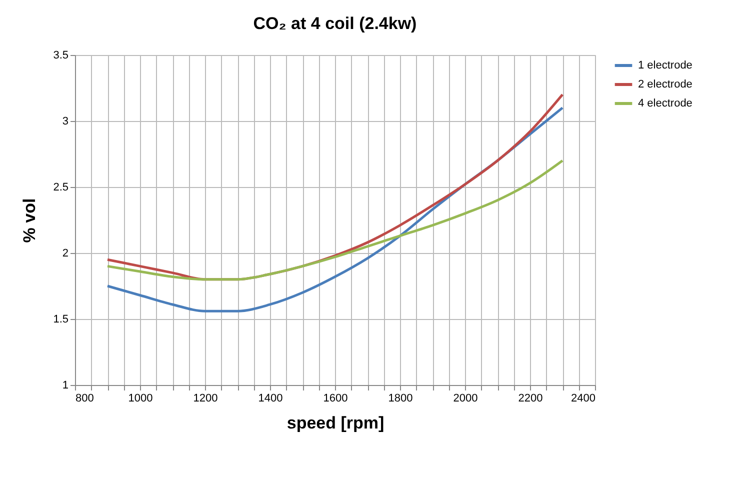 The width and height of the screenshot is (751, 483). I want to click on y-tick-label: 2.5, so click(60, 188).